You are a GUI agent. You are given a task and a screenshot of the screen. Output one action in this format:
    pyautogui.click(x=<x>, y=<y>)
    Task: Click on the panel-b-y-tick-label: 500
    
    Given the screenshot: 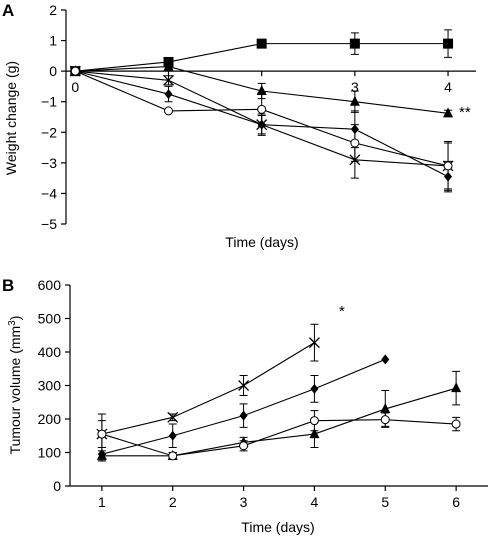 What is the action you would take?
    pyautogui.click(x=50, y=319)
    